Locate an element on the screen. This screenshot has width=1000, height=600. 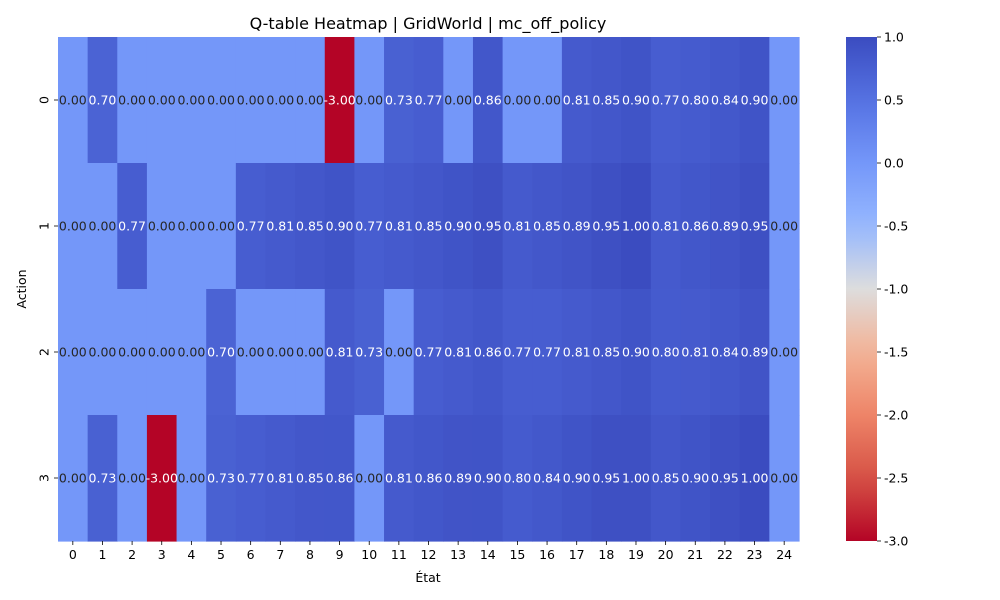
x-tick-label: 20 is located at coordinates (666, 554).